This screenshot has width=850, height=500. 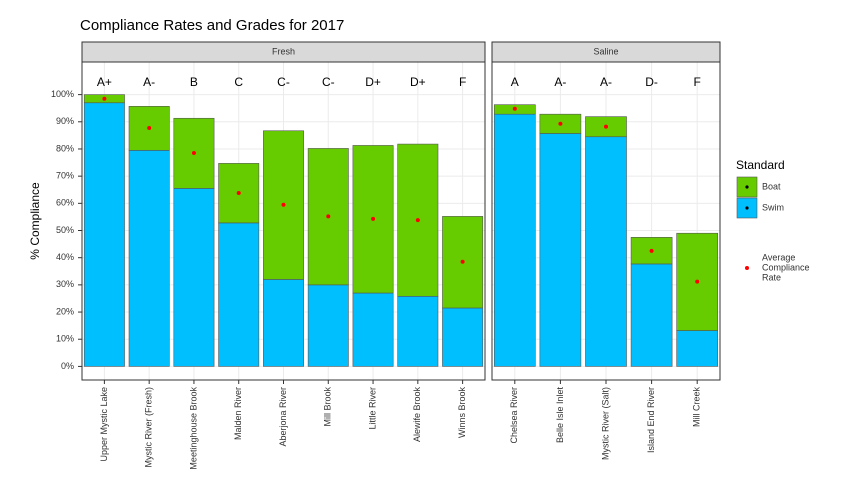 What do you see at coordinates (104, 82) in the screenshot?
I see `grade-label: A+` at bounding box center [104, 82].